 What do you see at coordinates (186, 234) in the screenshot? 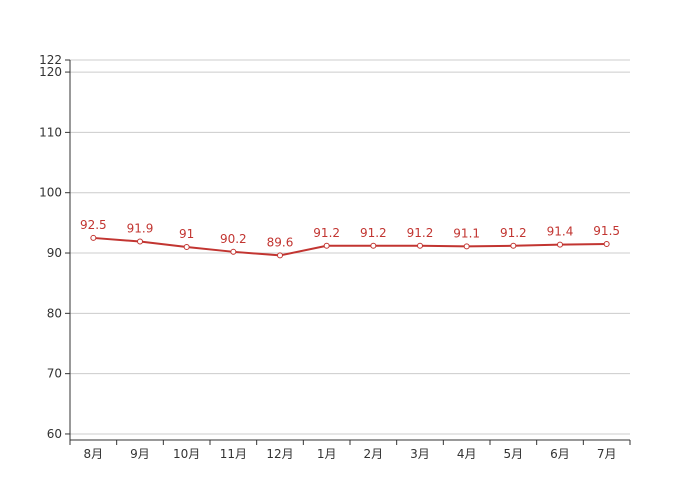
I see `data-label: 91` at bounding box center [186, 234].